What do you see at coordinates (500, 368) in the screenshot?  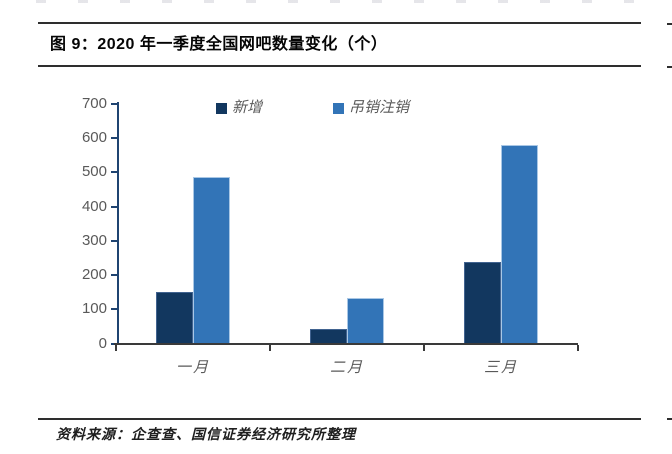 I see `x-axis-category-label: 三月` at bounding box center [500, 368].